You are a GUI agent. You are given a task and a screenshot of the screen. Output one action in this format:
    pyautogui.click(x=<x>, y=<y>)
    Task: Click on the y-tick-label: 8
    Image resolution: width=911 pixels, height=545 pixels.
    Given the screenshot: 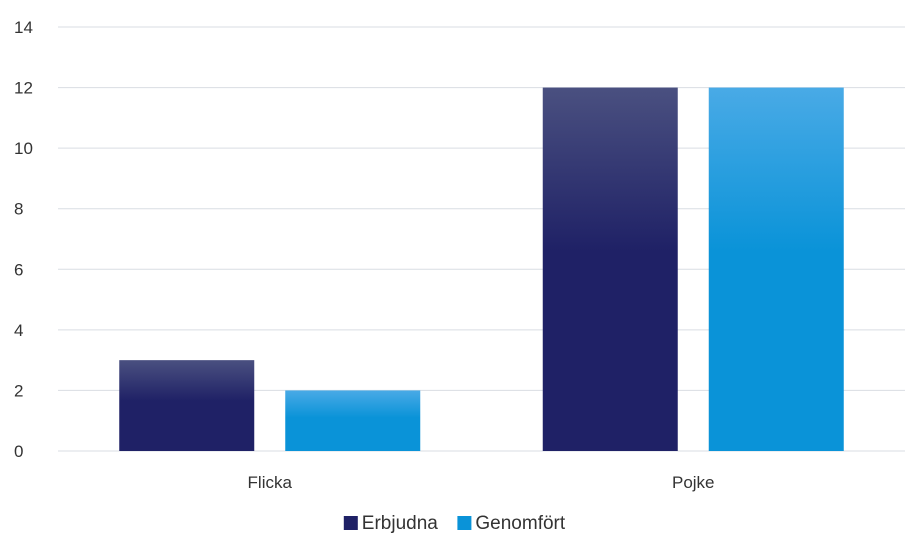 What is the action you would take?
    pyautogui.click(x=18, y=209)
    